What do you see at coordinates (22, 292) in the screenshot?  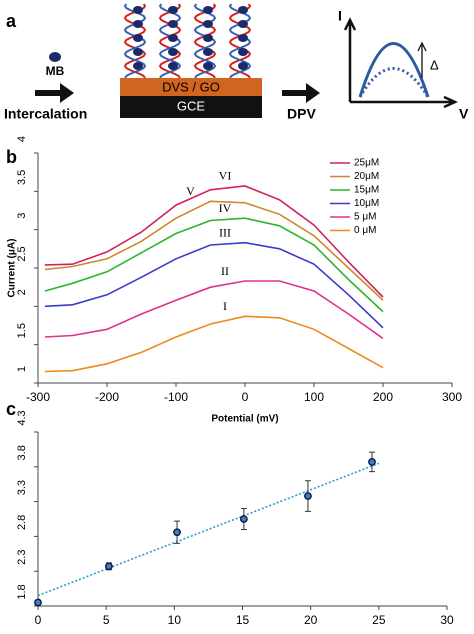 I see `y-tick-label: 2` at bounding box center [22, 292].